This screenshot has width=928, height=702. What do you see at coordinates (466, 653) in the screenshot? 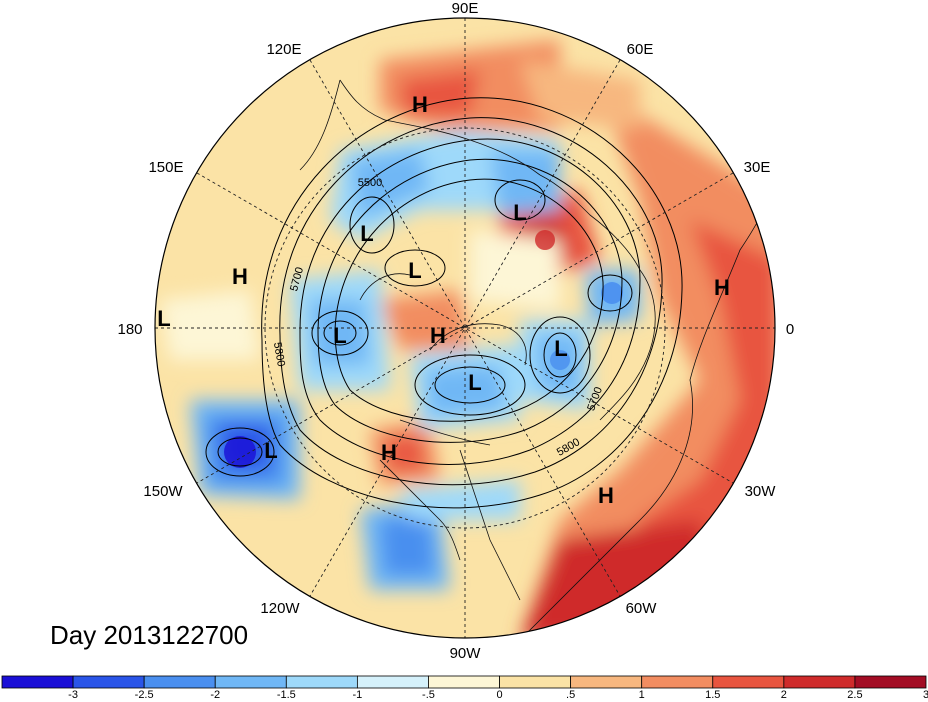
I see `lon-label-90w: 90W` at bounding box center [466, 653].